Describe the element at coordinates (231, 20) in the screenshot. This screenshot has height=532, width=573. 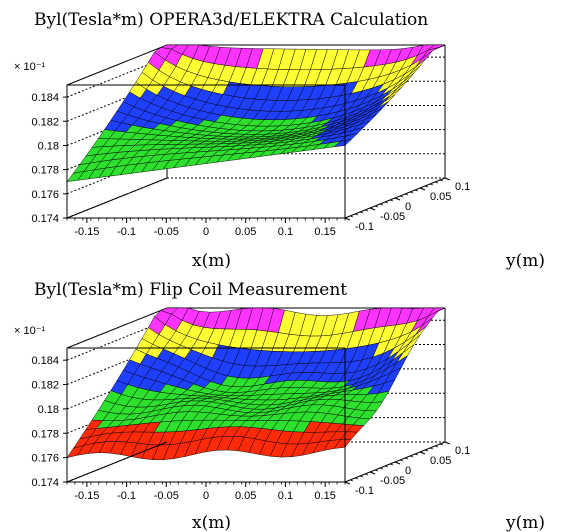
I see `chart-title: Byl(Tesla*m) OPERA3d/ELEKTRA Calculation` at that location.